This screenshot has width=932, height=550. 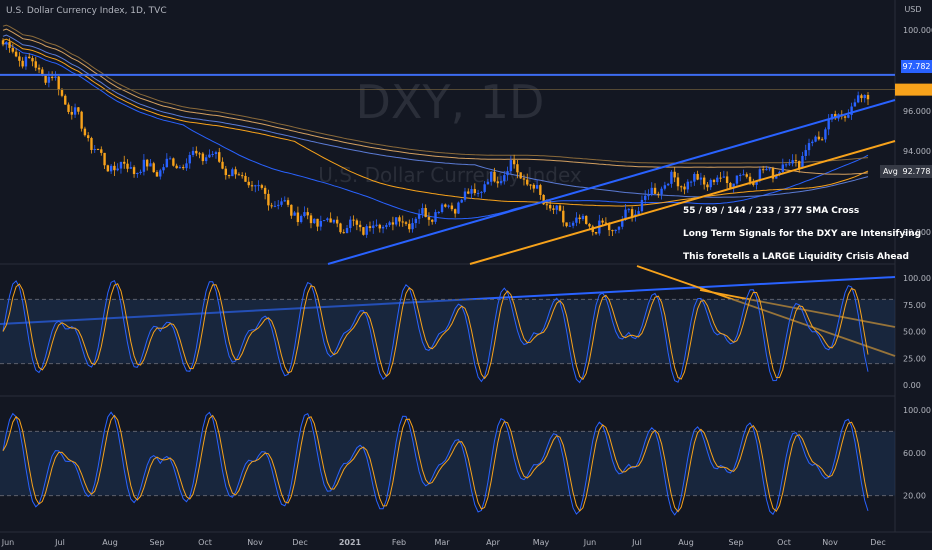 What do you see at coordinates (916, 66) in the screenshot?
I see `resistance-price-label: 97.782` at bounding box center [916, 66].